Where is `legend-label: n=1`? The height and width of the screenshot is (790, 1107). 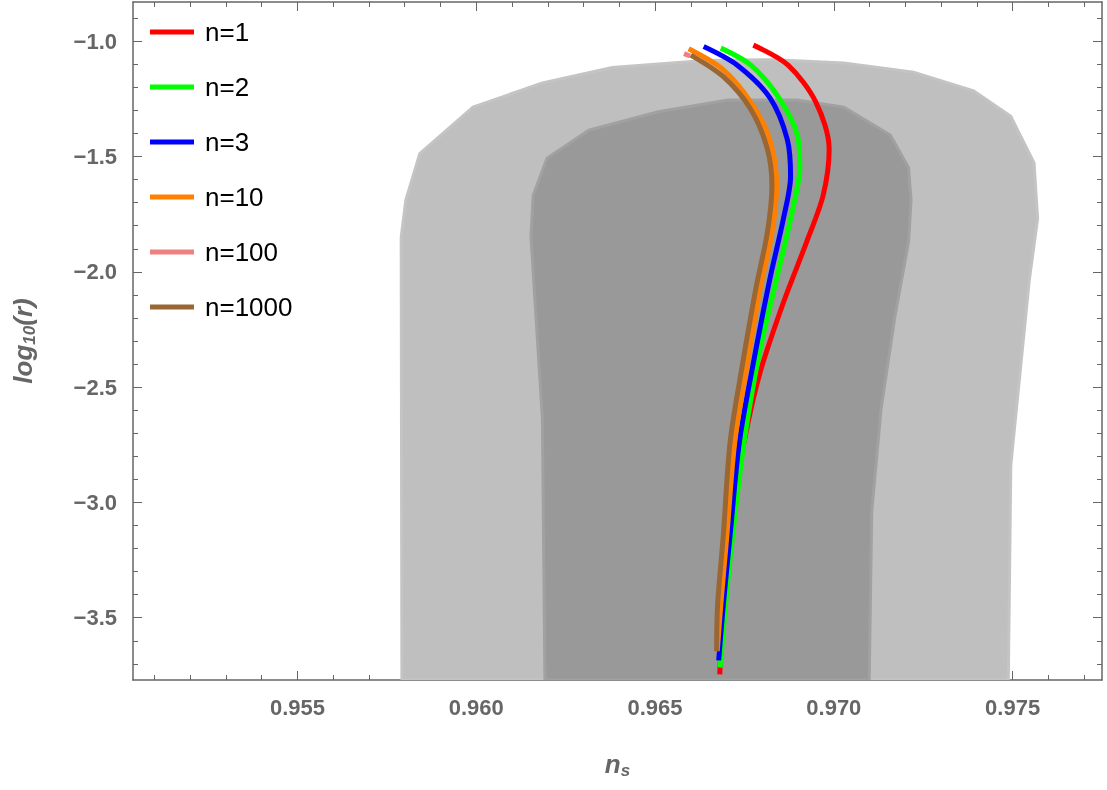 legend-label: n=1 is located at coordinates (227, 32).